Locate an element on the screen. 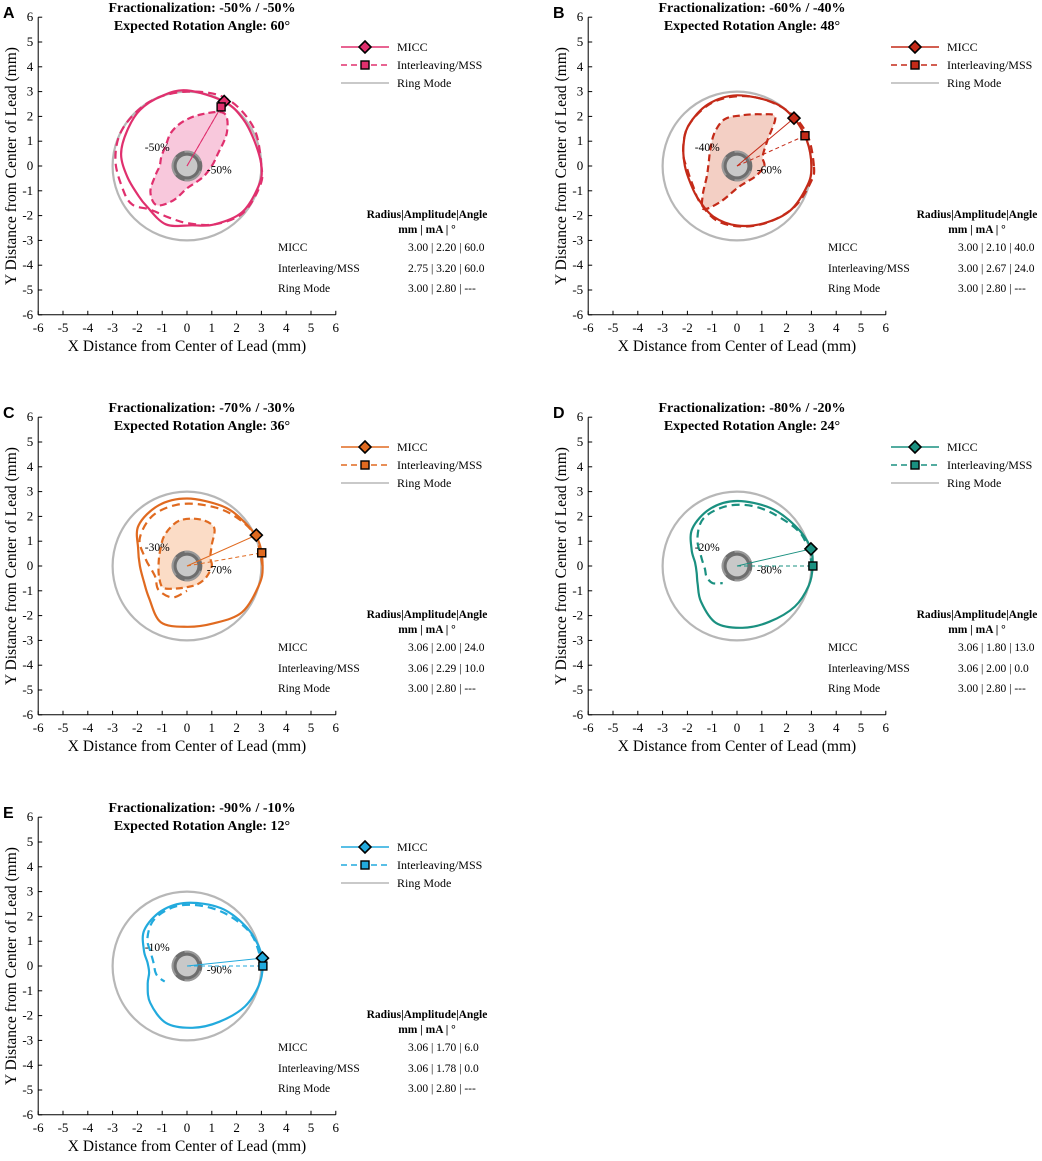  panel-letter: C is located at coordinates (9, 413).